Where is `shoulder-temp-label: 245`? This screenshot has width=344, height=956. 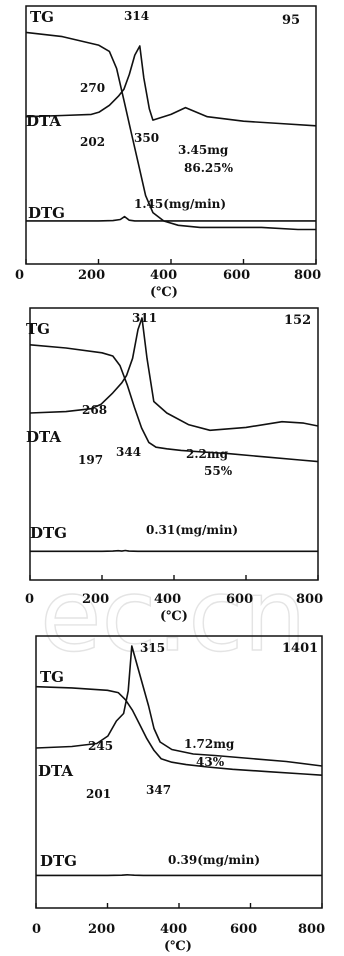 shoulder-temp-label: 245 is located at coordinates (100, 746).